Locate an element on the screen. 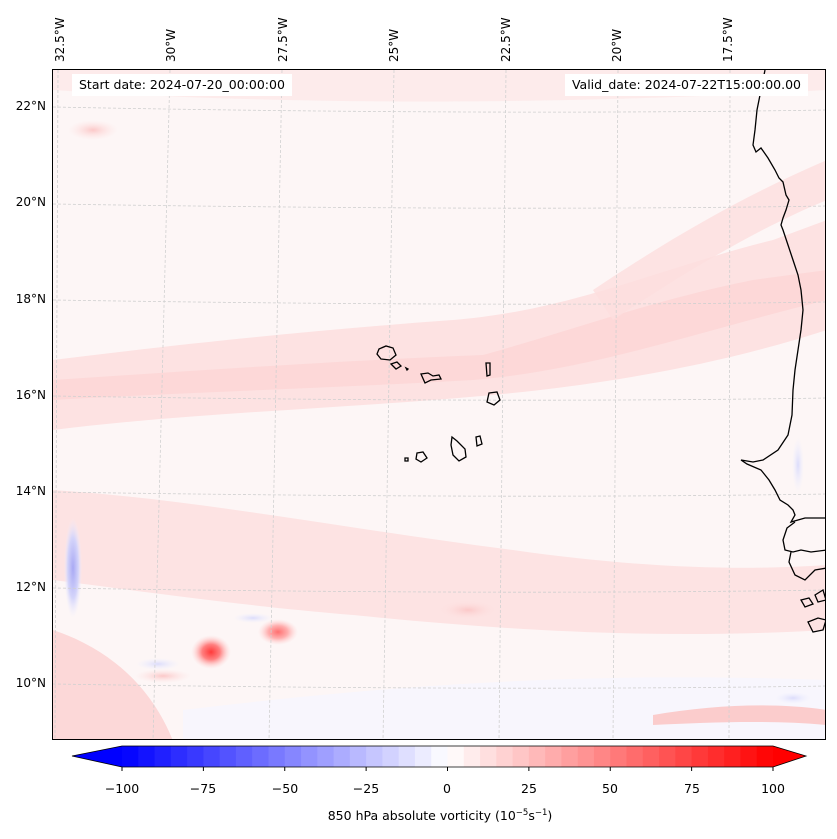 The height and width of the screenshot is (839, 837). cbar-tick-label: −75 is located at coordinates (203, 788).